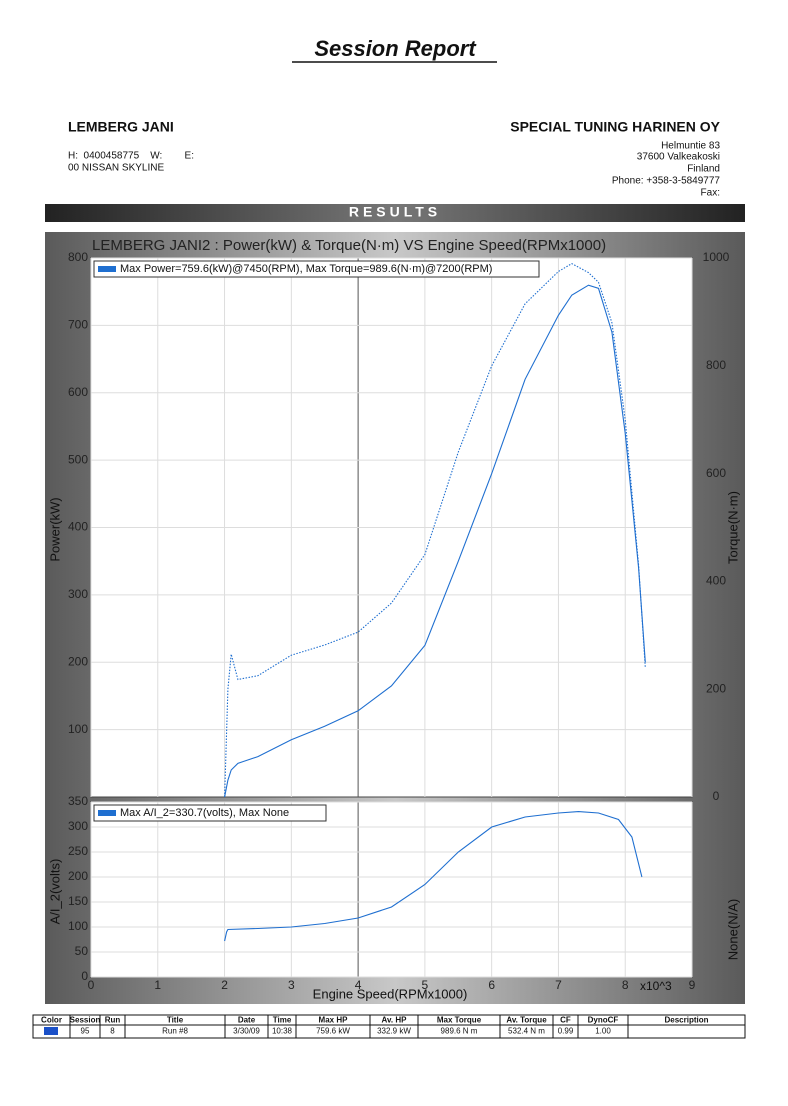 The width and height of the screenshot is (788, 1106). What do you see at coordinates (526, 1031) in the screenshot?
I see `table-cell: 532.4 N m` at bounding box center [526, 1031].